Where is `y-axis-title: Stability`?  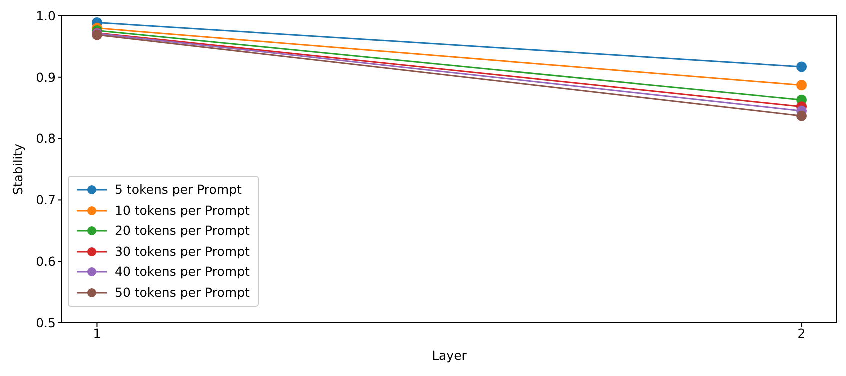 y-axis-title: Stability is located at coordinates (18, 169).